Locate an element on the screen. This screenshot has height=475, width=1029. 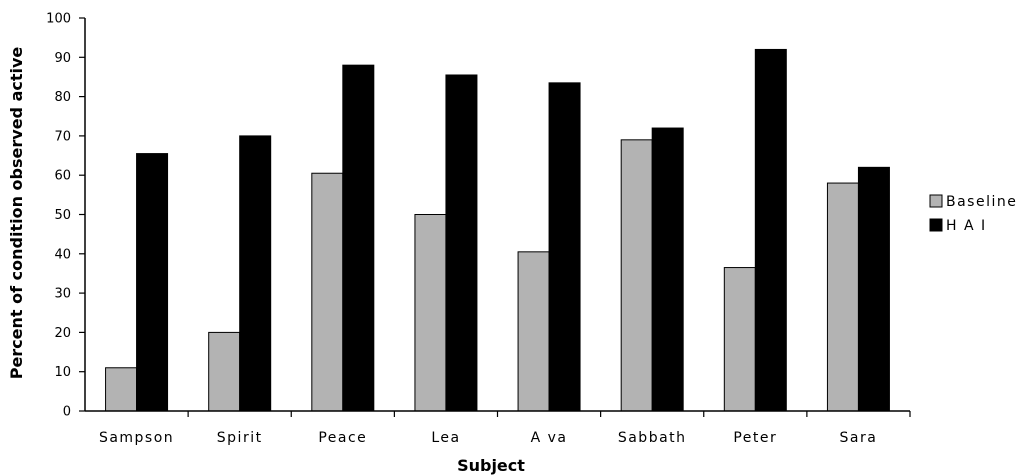
y-tick-label: 60 is located at coordinates (62, 176).